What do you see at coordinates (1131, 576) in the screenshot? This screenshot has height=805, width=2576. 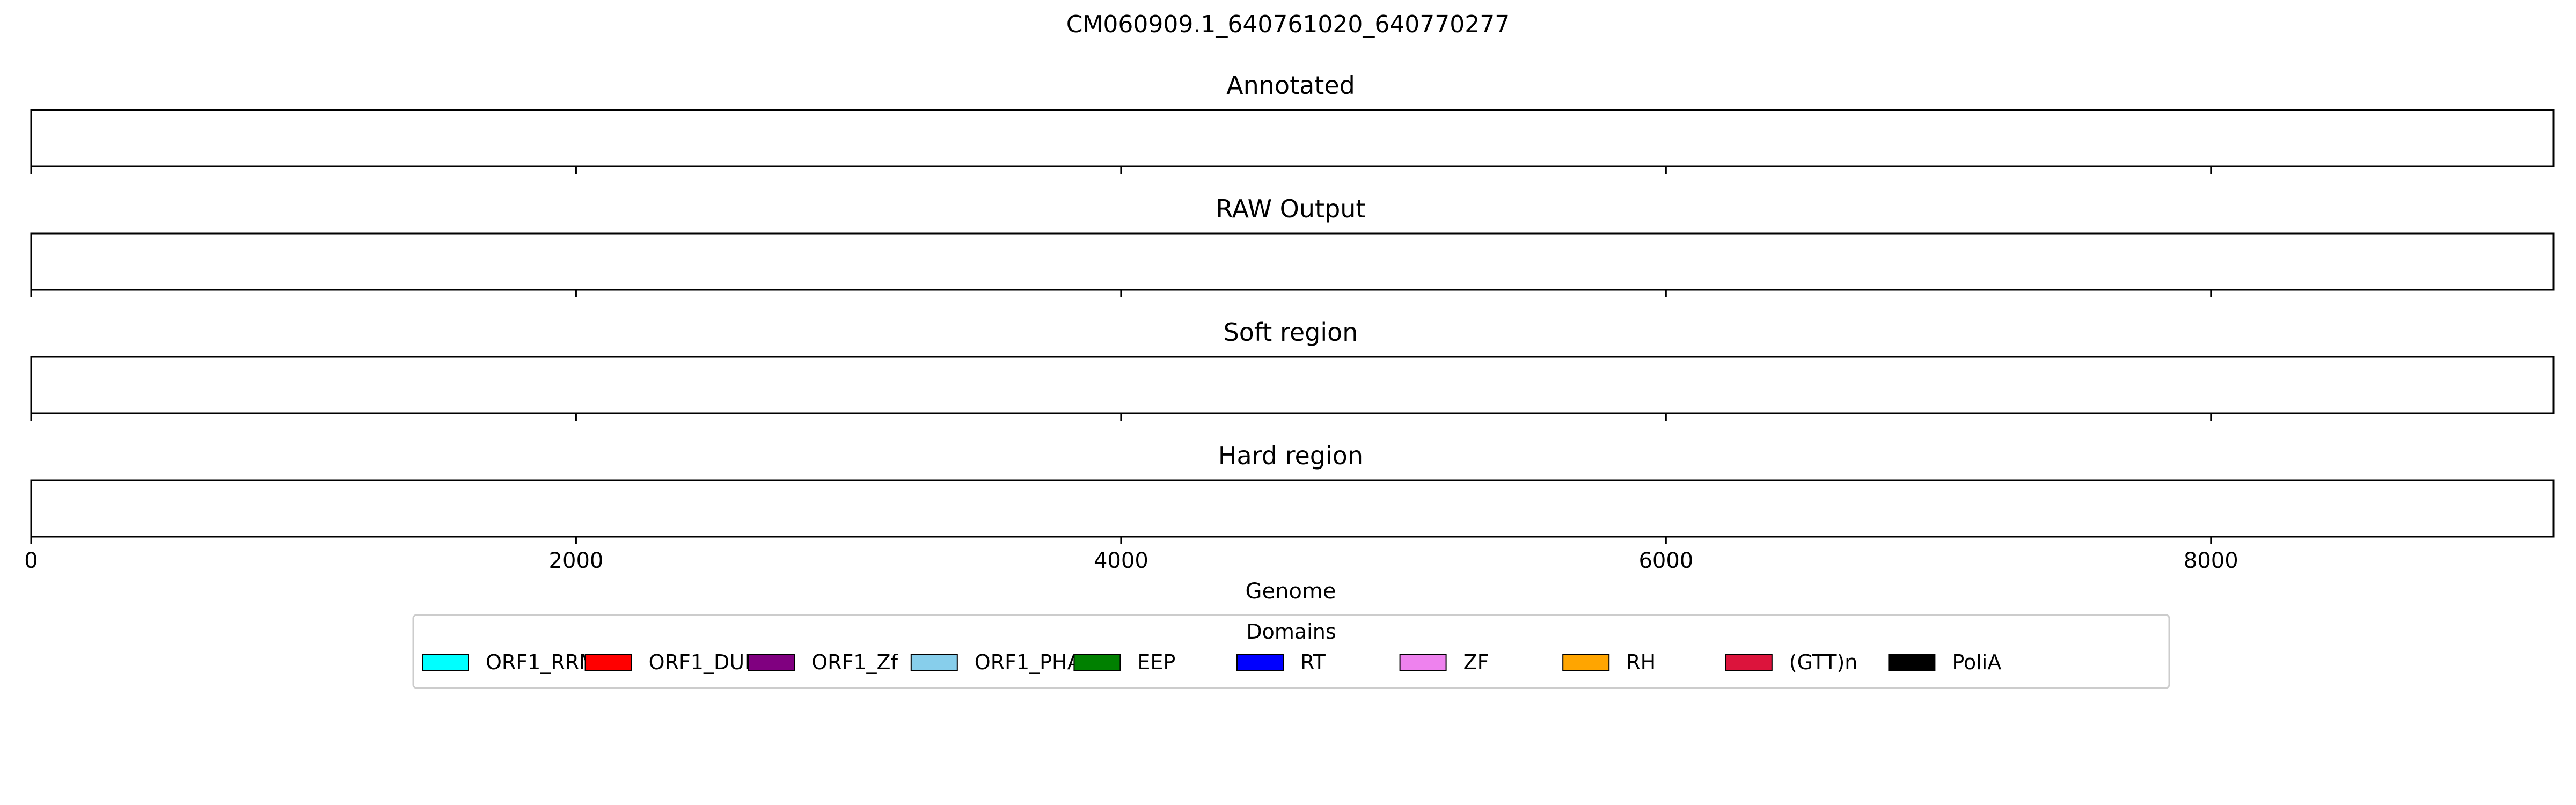 I see `x-axis: Genome 0 2000 4000 6000 8000` at bounding box center [1131, 576].